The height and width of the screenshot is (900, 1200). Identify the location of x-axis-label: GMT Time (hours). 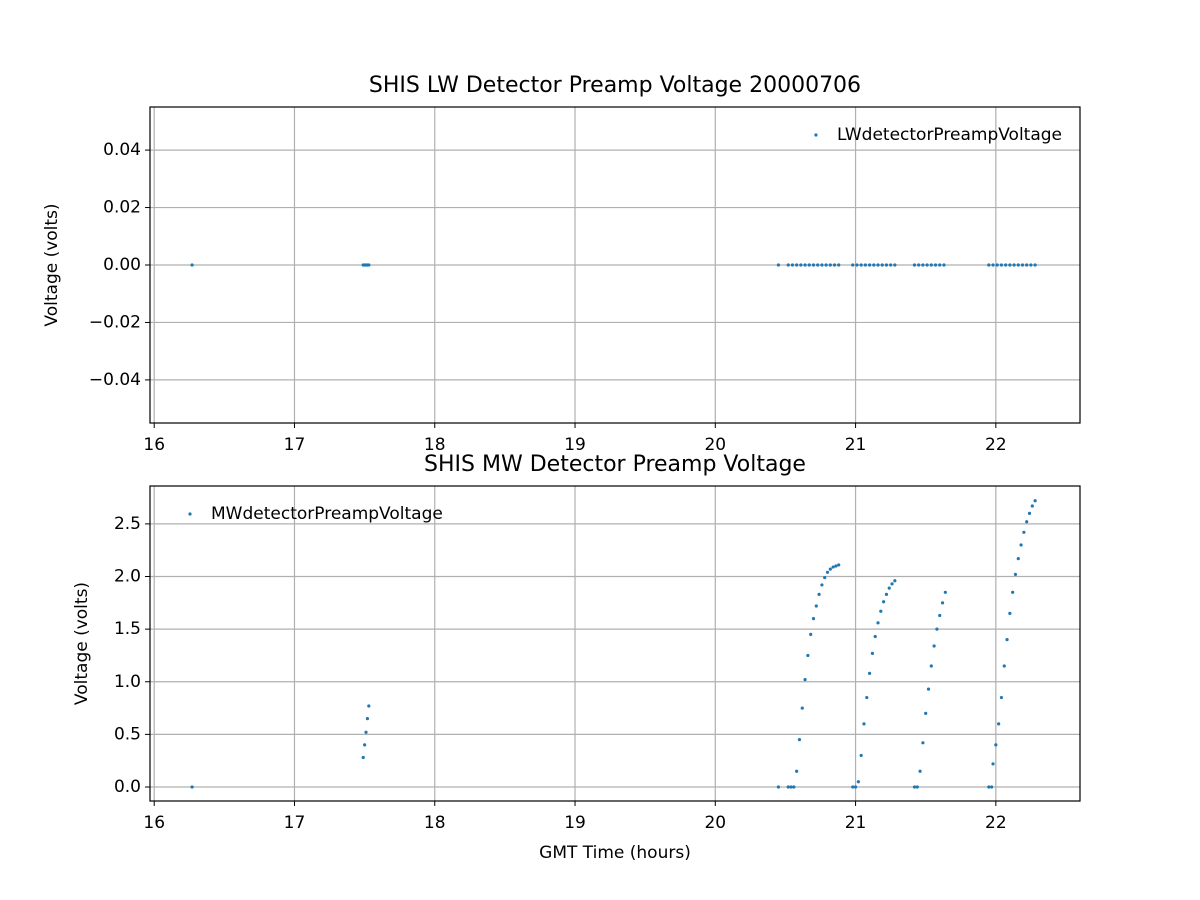
(615, 853).